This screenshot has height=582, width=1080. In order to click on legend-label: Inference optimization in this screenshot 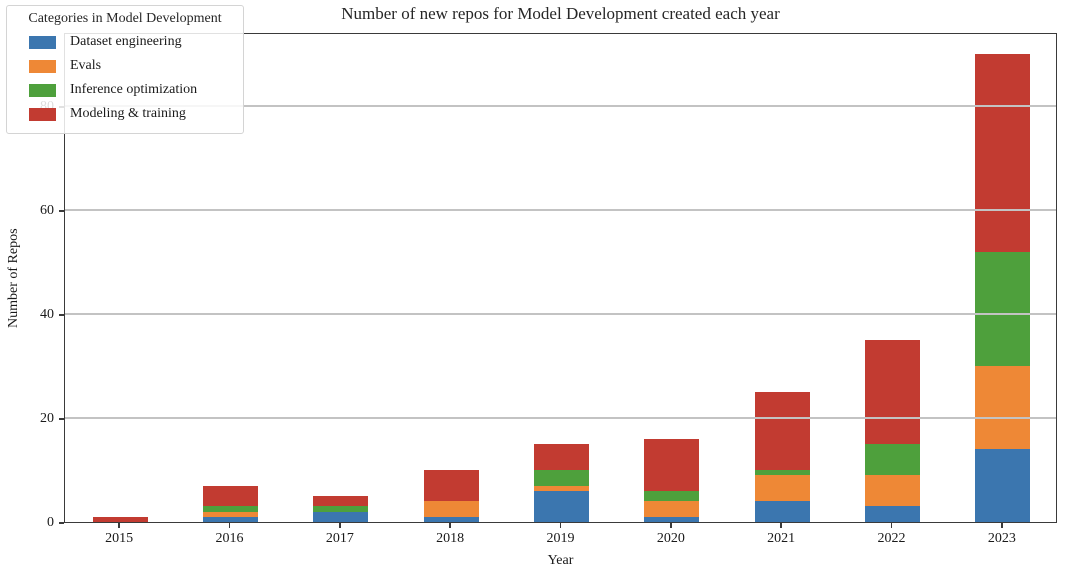, I will do `click(134, 89)`.